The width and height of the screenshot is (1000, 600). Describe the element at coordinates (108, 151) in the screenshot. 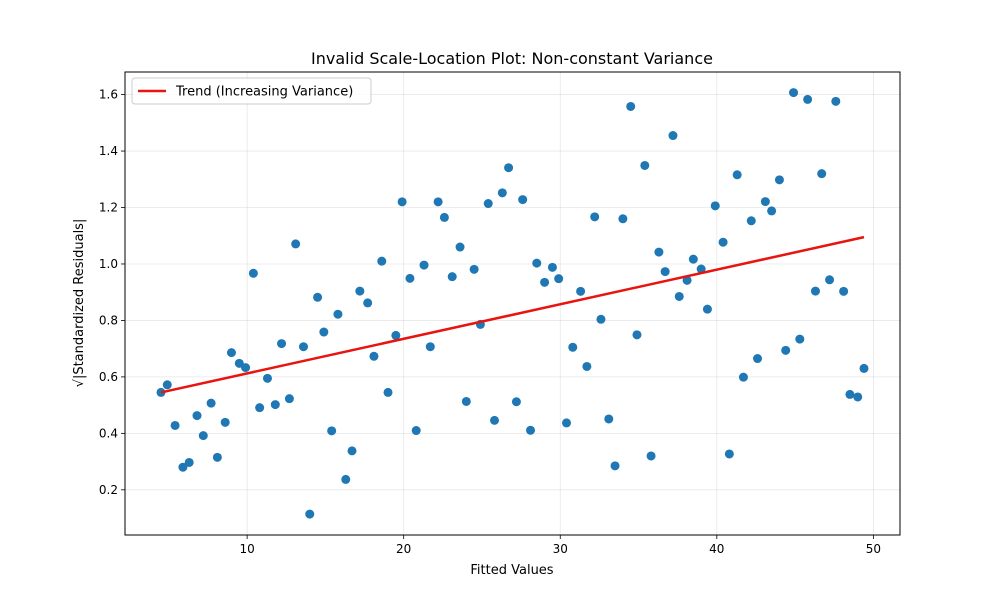

I see `y-tick-label: 1.4` at that location.